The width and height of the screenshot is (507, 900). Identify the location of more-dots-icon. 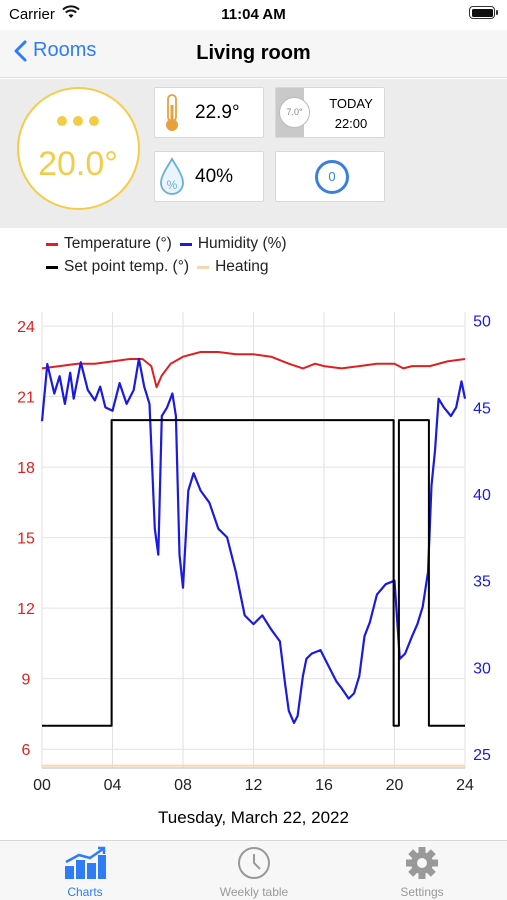
(78, 122).